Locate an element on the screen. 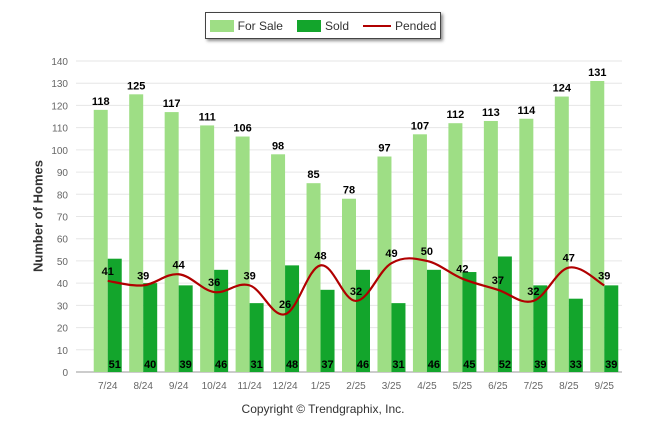 Image resolution: width=646 pixels, height=434 pixels. x-tick-label: 10/24 is located at coordinates (214, 386).